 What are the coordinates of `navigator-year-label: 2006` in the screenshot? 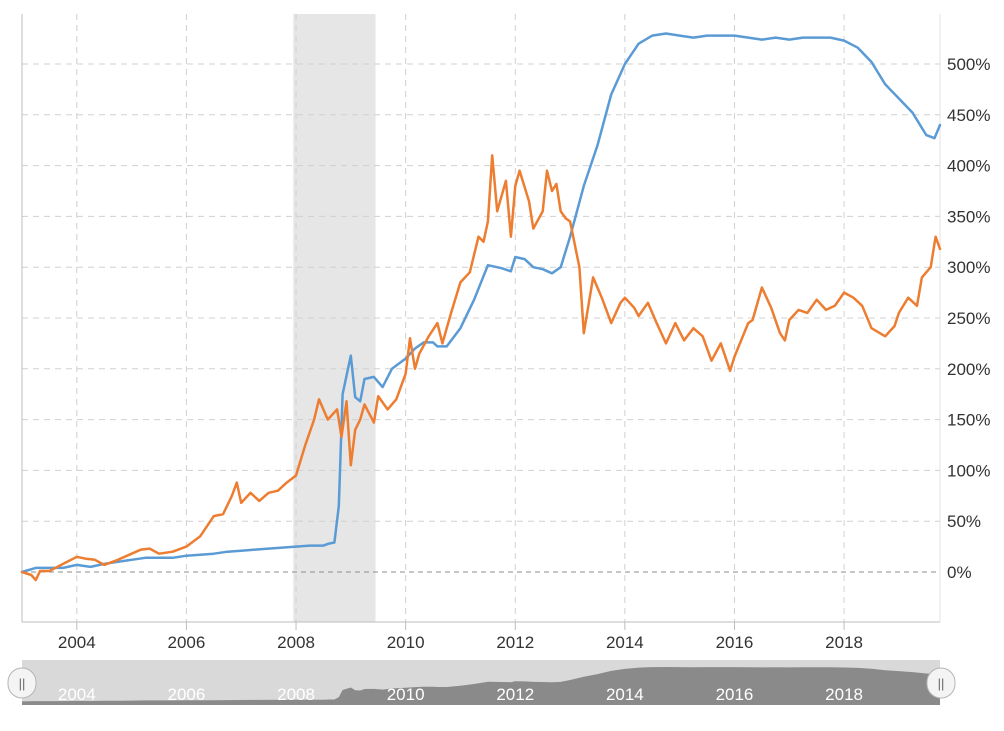 It's located at (187, 694).